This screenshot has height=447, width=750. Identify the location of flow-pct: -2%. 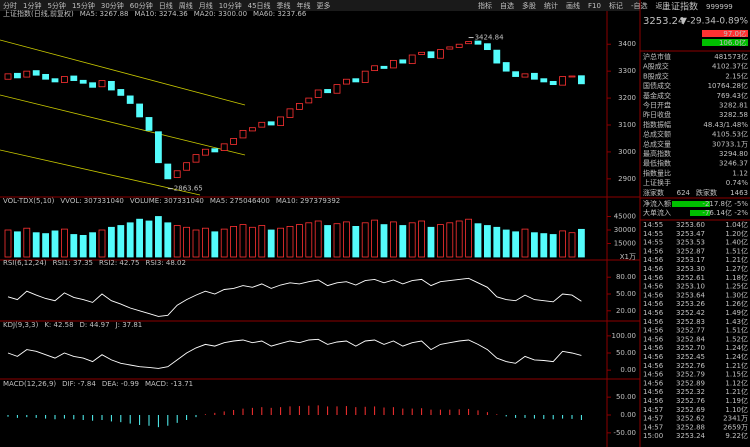
(741, 213).